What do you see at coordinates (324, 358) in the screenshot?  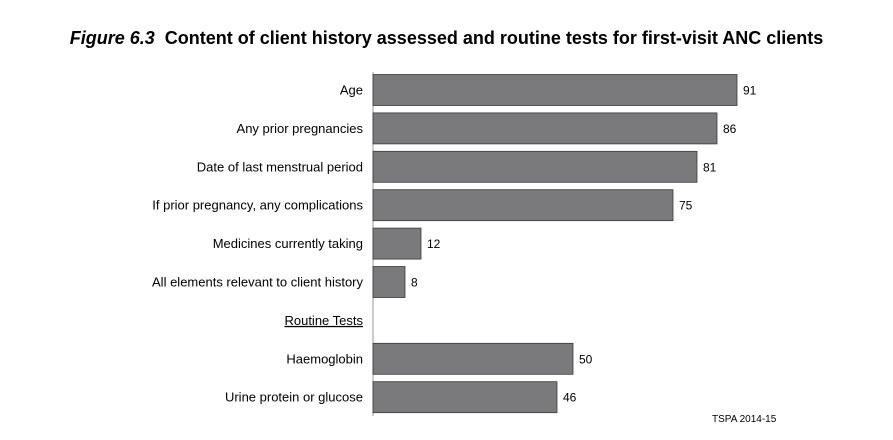 I see `category-label: Haemoglobin` at bounding box center [324, 358].